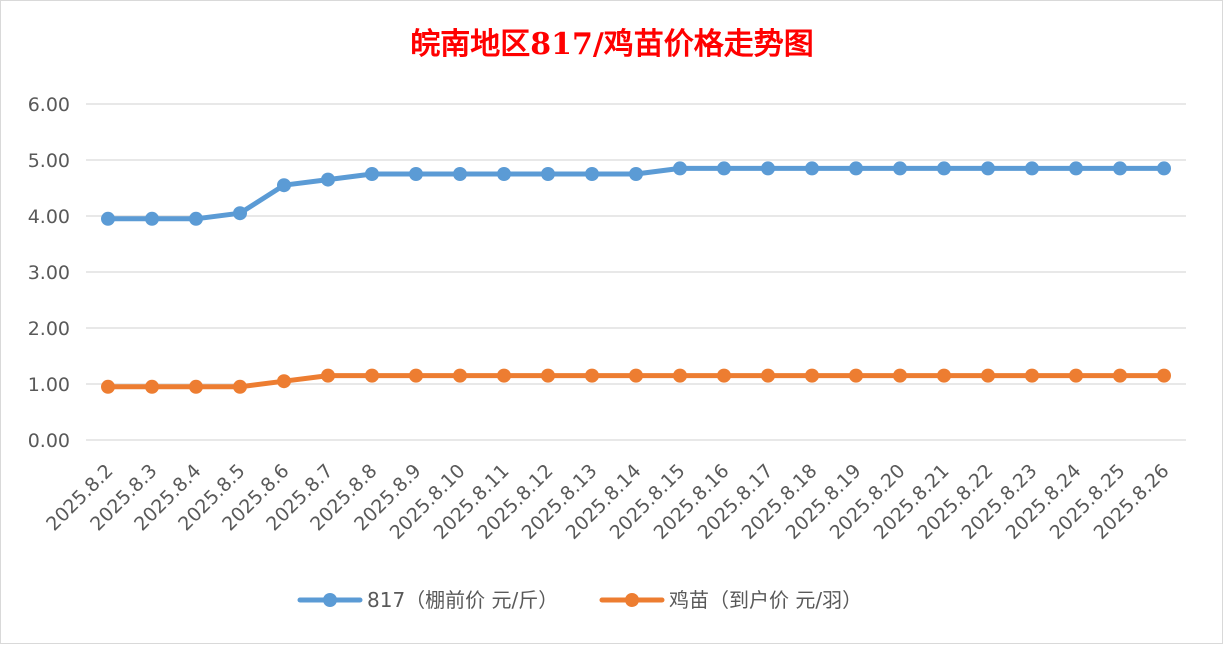 The image size is (1224, 645). Describe the element at coordinates (49, 385) in the screenshot. I see `y-tick-label: 1.00` at that location.